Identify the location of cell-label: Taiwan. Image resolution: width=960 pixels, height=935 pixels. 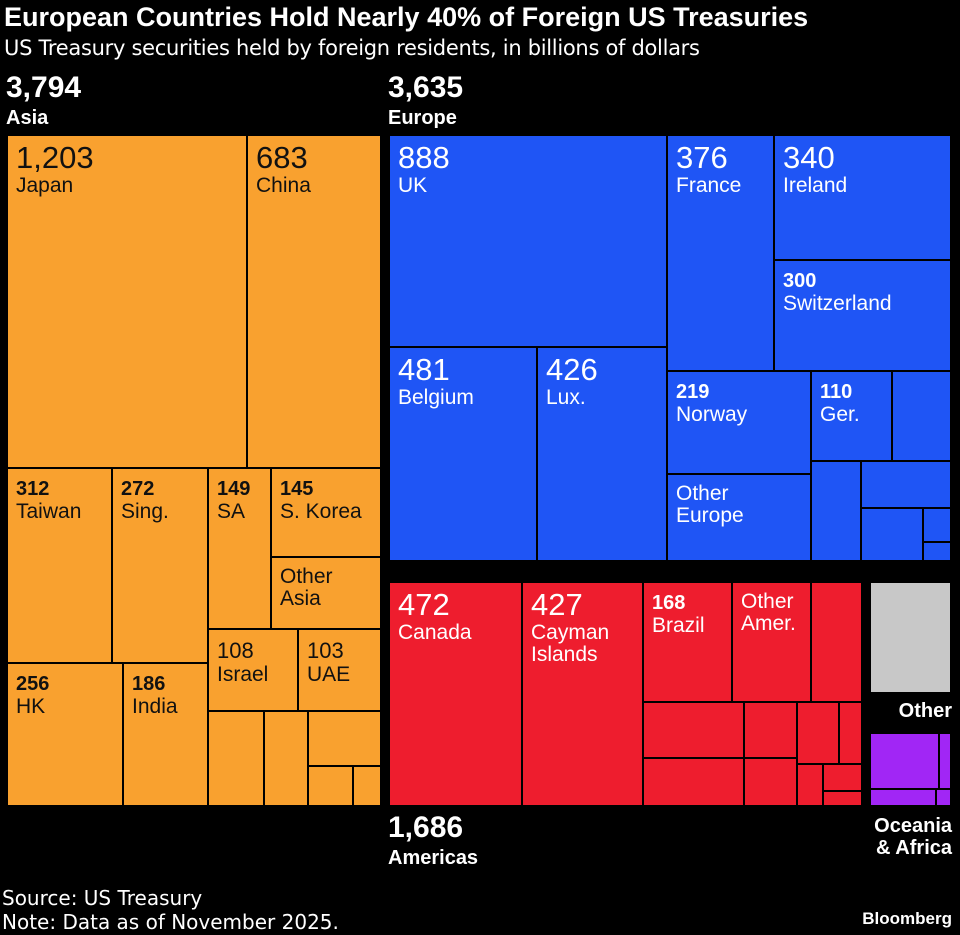
(49, 511).